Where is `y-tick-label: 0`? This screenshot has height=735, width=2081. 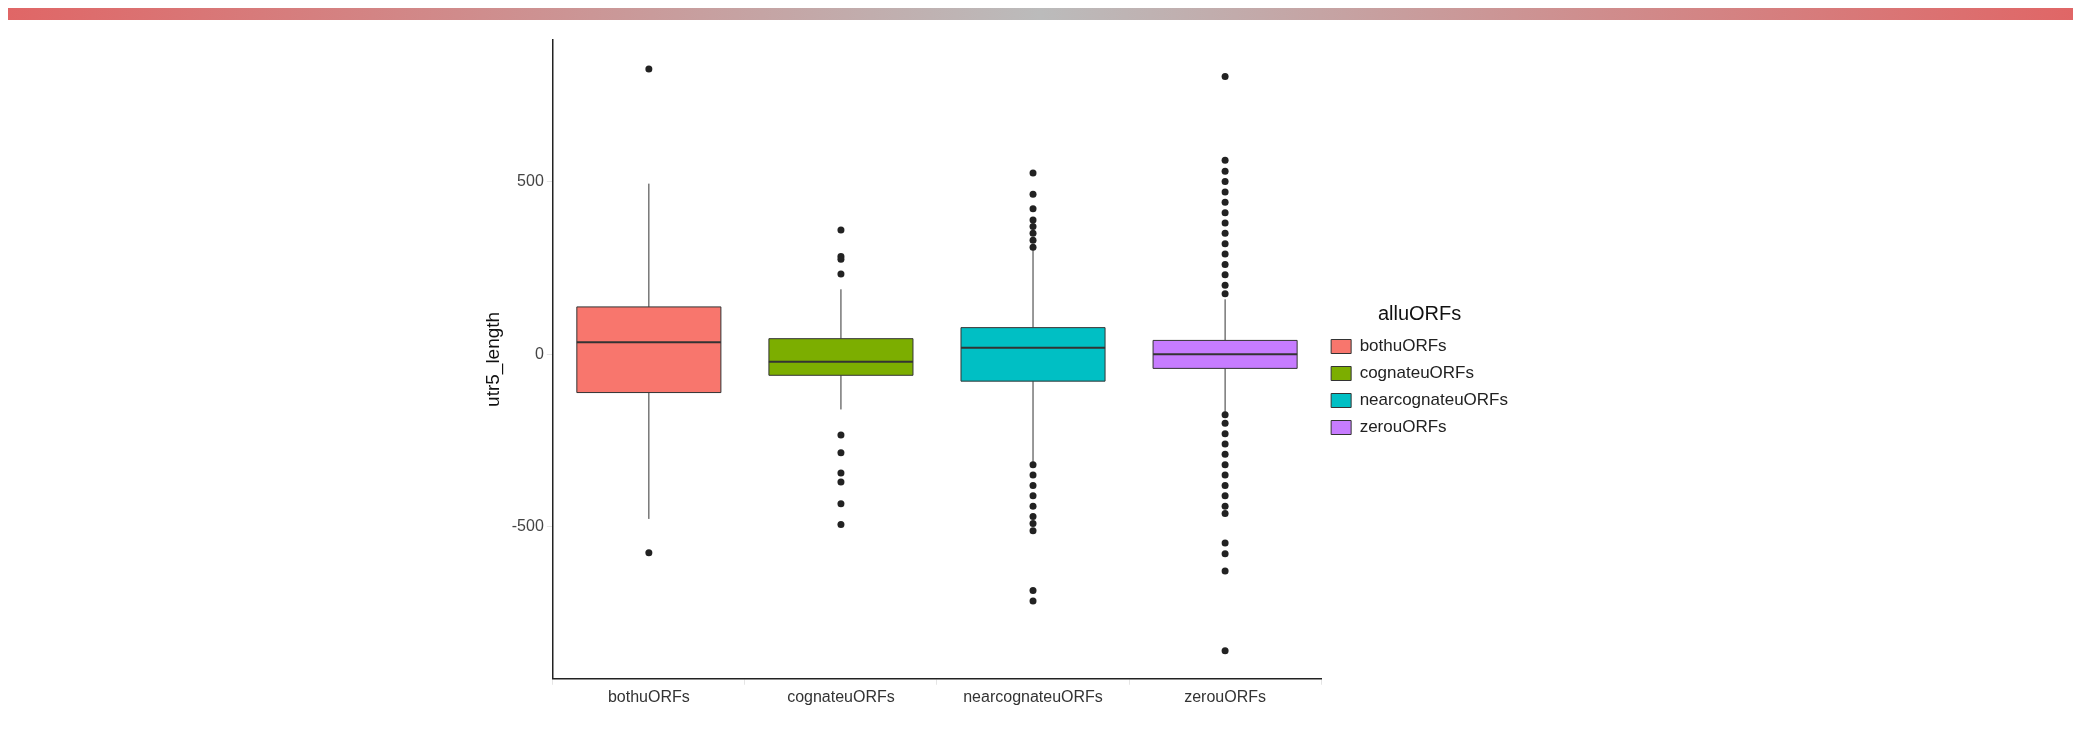
y-tick-label: 0 is located at coordinates (539, 353).